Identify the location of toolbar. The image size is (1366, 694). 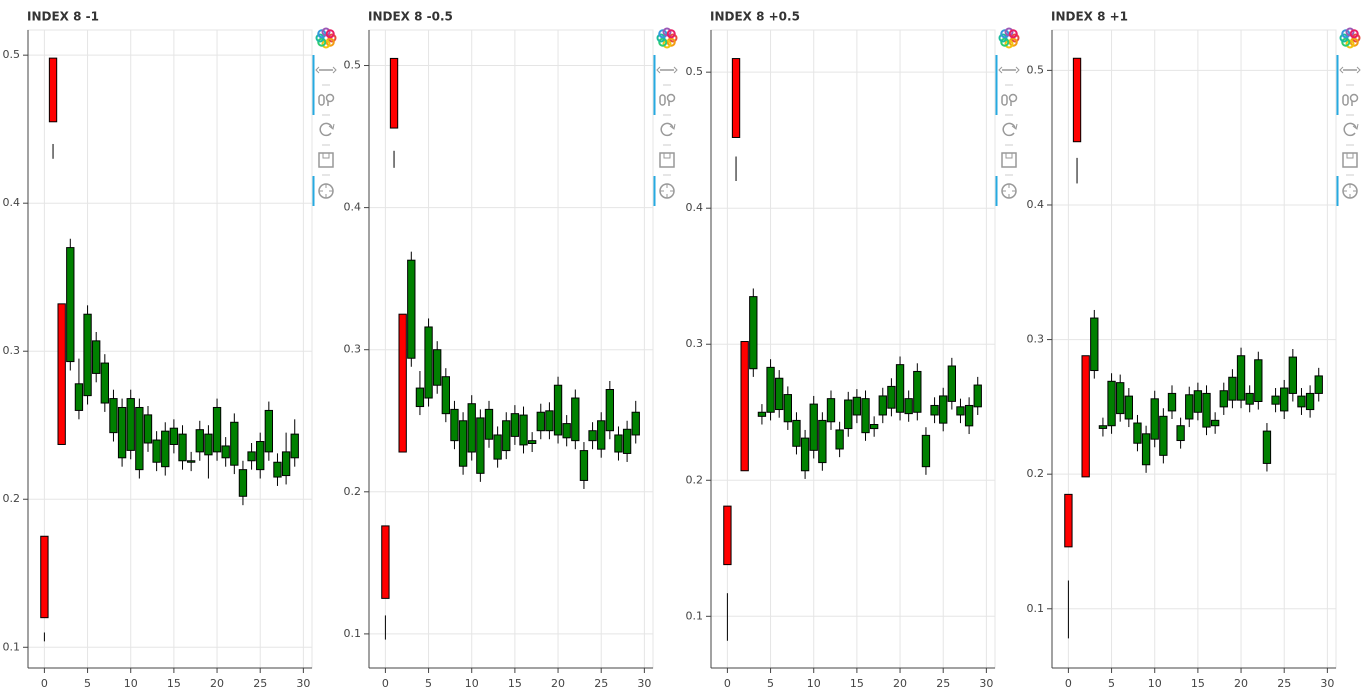
(1008, 116).